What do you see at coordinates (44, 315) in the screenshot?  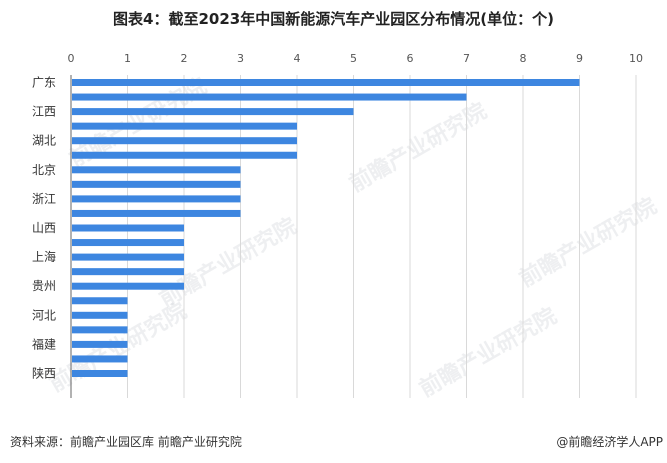 I see `category-label: 河北` at bounding box center [44, 315].